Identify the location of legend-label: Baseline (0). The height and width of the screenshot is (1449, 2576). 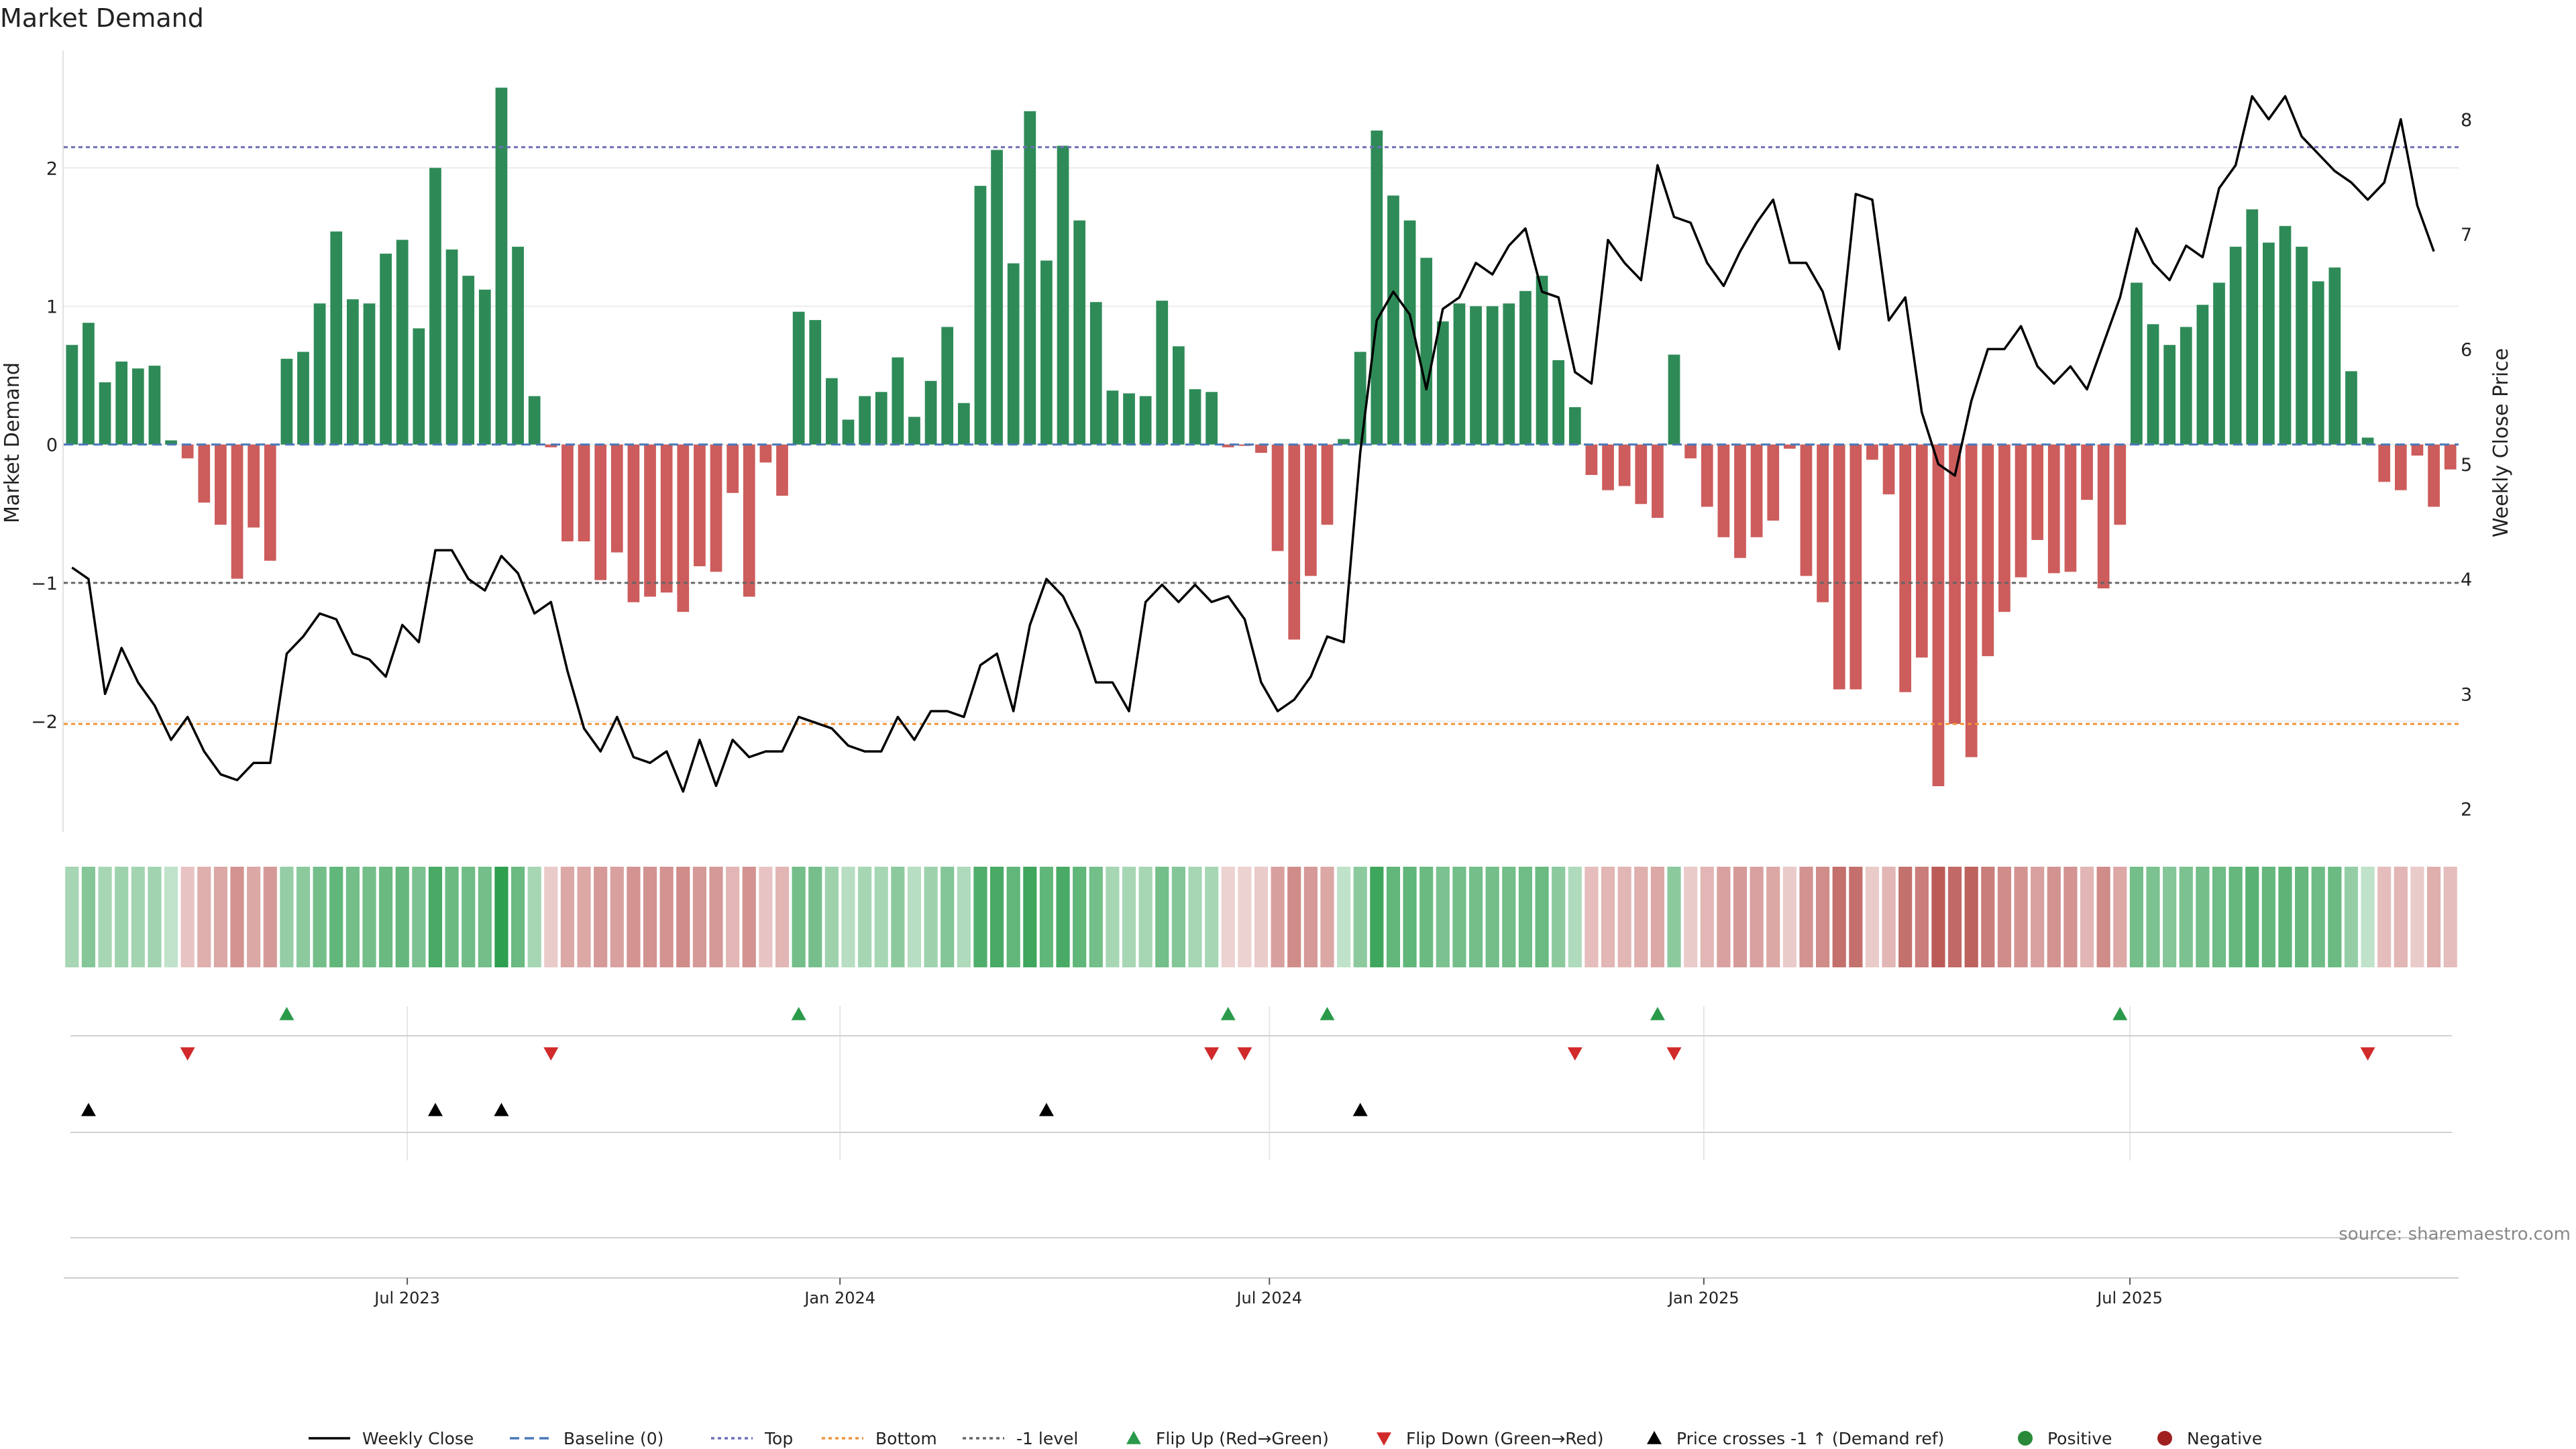
(613, 1438).